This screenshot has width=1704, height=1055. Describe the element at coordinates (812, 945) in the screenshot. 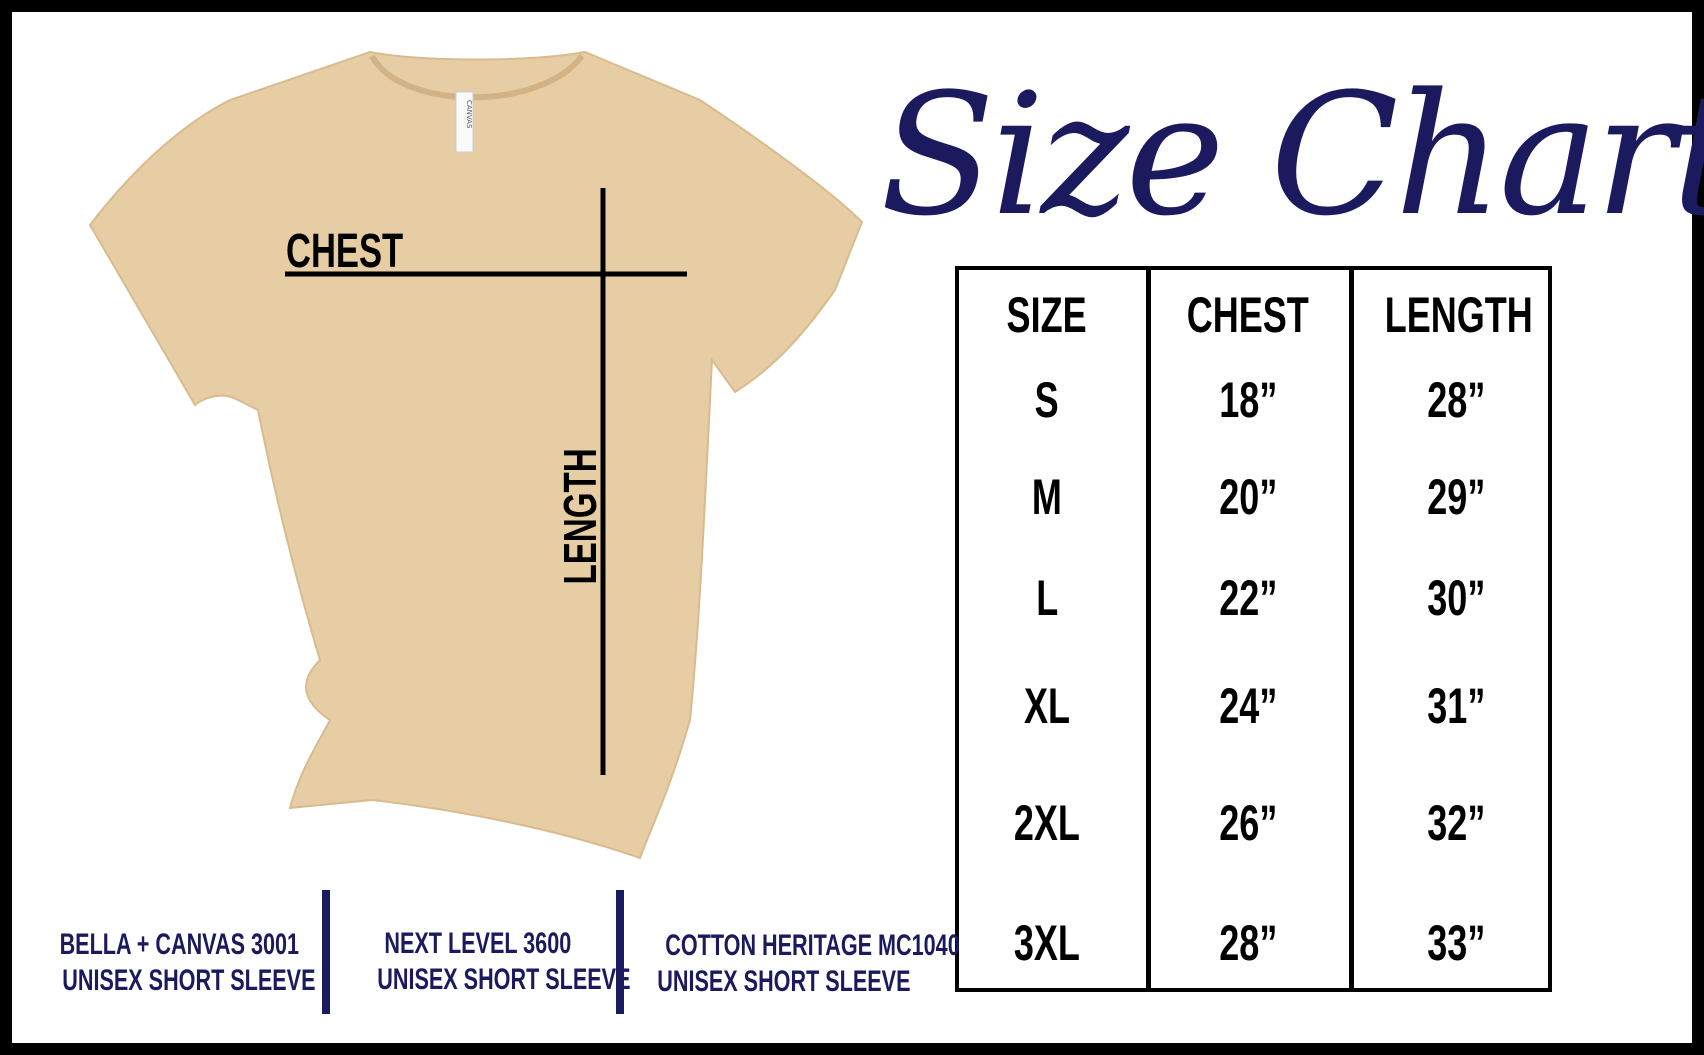

I see `brand-name: COTTON HERITAGE MC1040` at that location.